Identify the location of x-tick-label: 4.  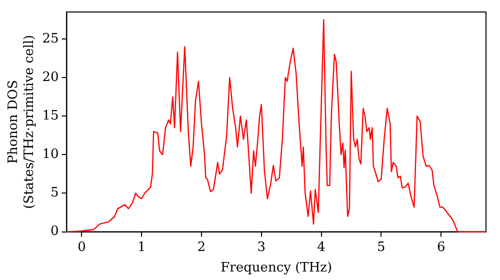
(321, 247).